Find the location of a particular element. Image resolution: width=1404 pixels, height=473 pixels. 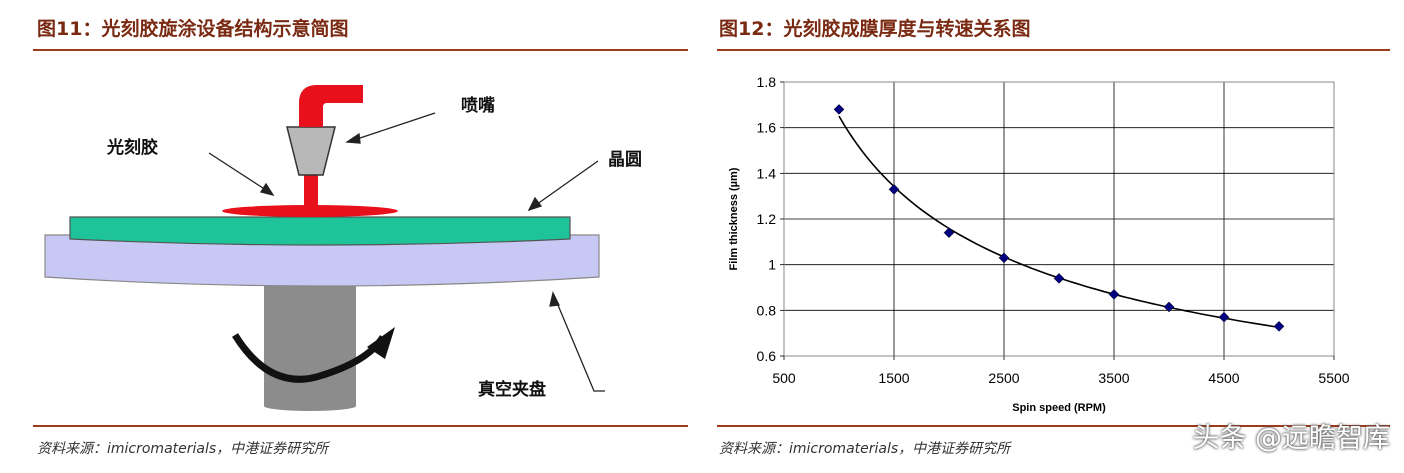

vacuum-chuck is located at coordinates (322, 260).